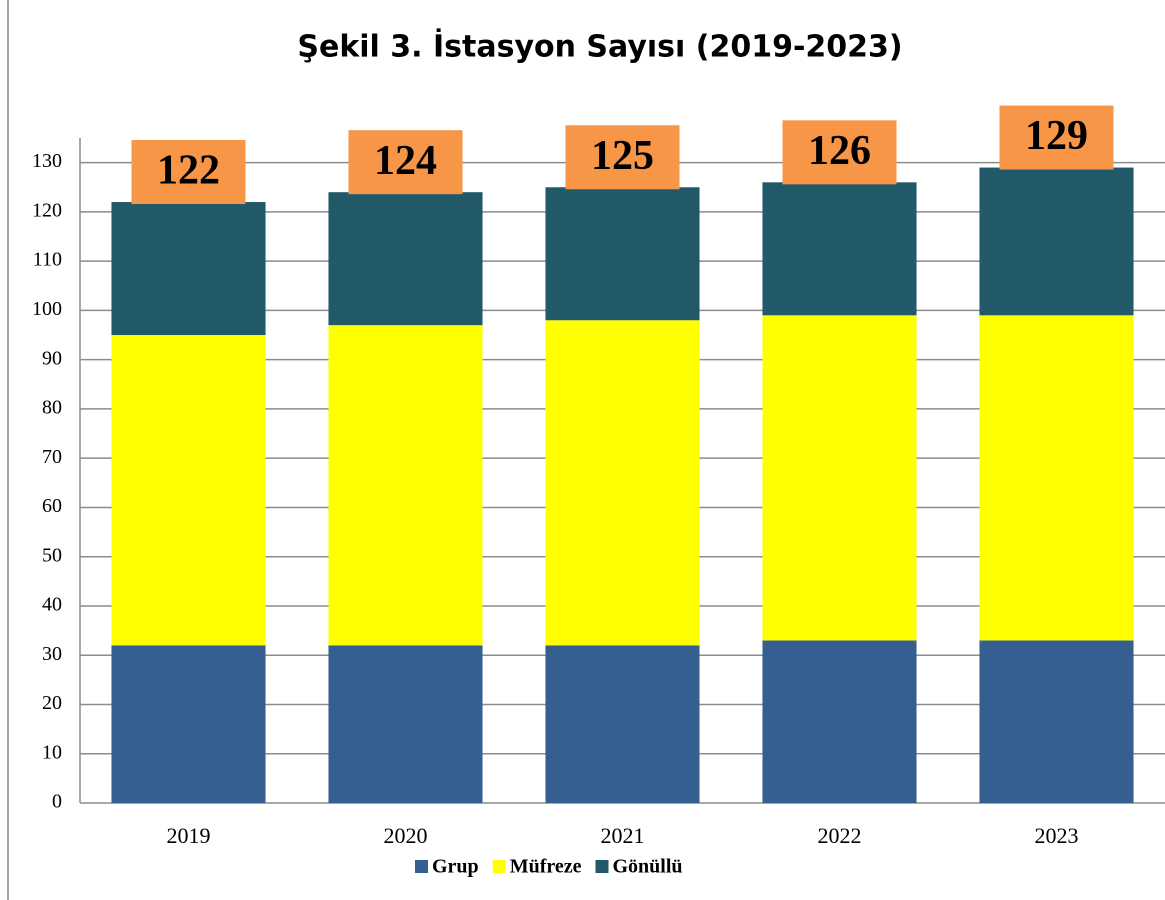  Describe the element at coordinates (52, 654) in the screenshot. I see `y-tick-label: 30` at that location.